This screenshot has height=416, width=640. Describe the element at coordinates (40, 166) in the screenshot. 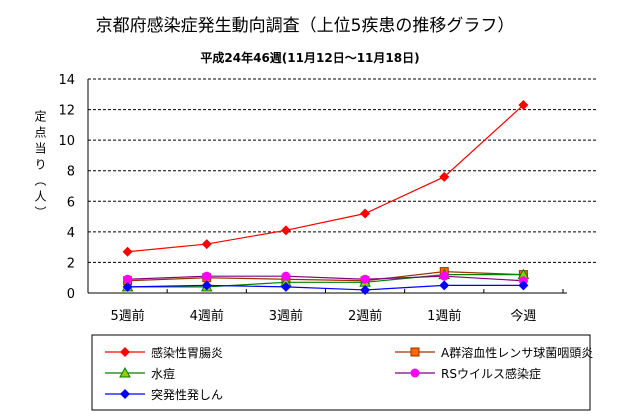

I see `y-axis-label: 定点当り（人）` at that location.